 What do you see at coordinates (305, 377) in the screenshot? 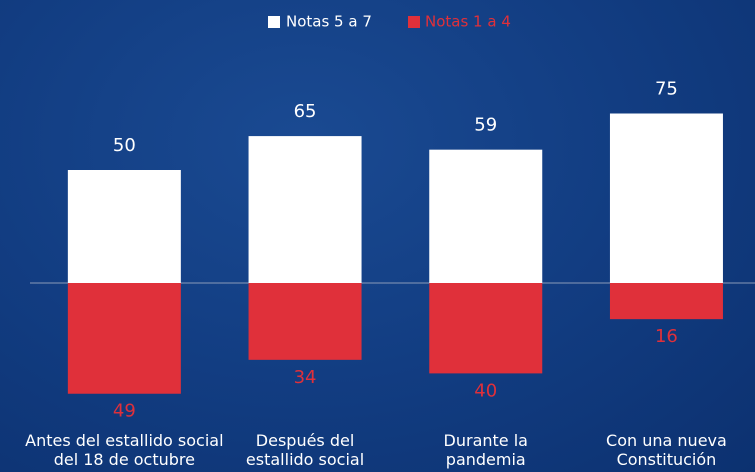
I see `data-label: 34` at bounding box center [305, 377].